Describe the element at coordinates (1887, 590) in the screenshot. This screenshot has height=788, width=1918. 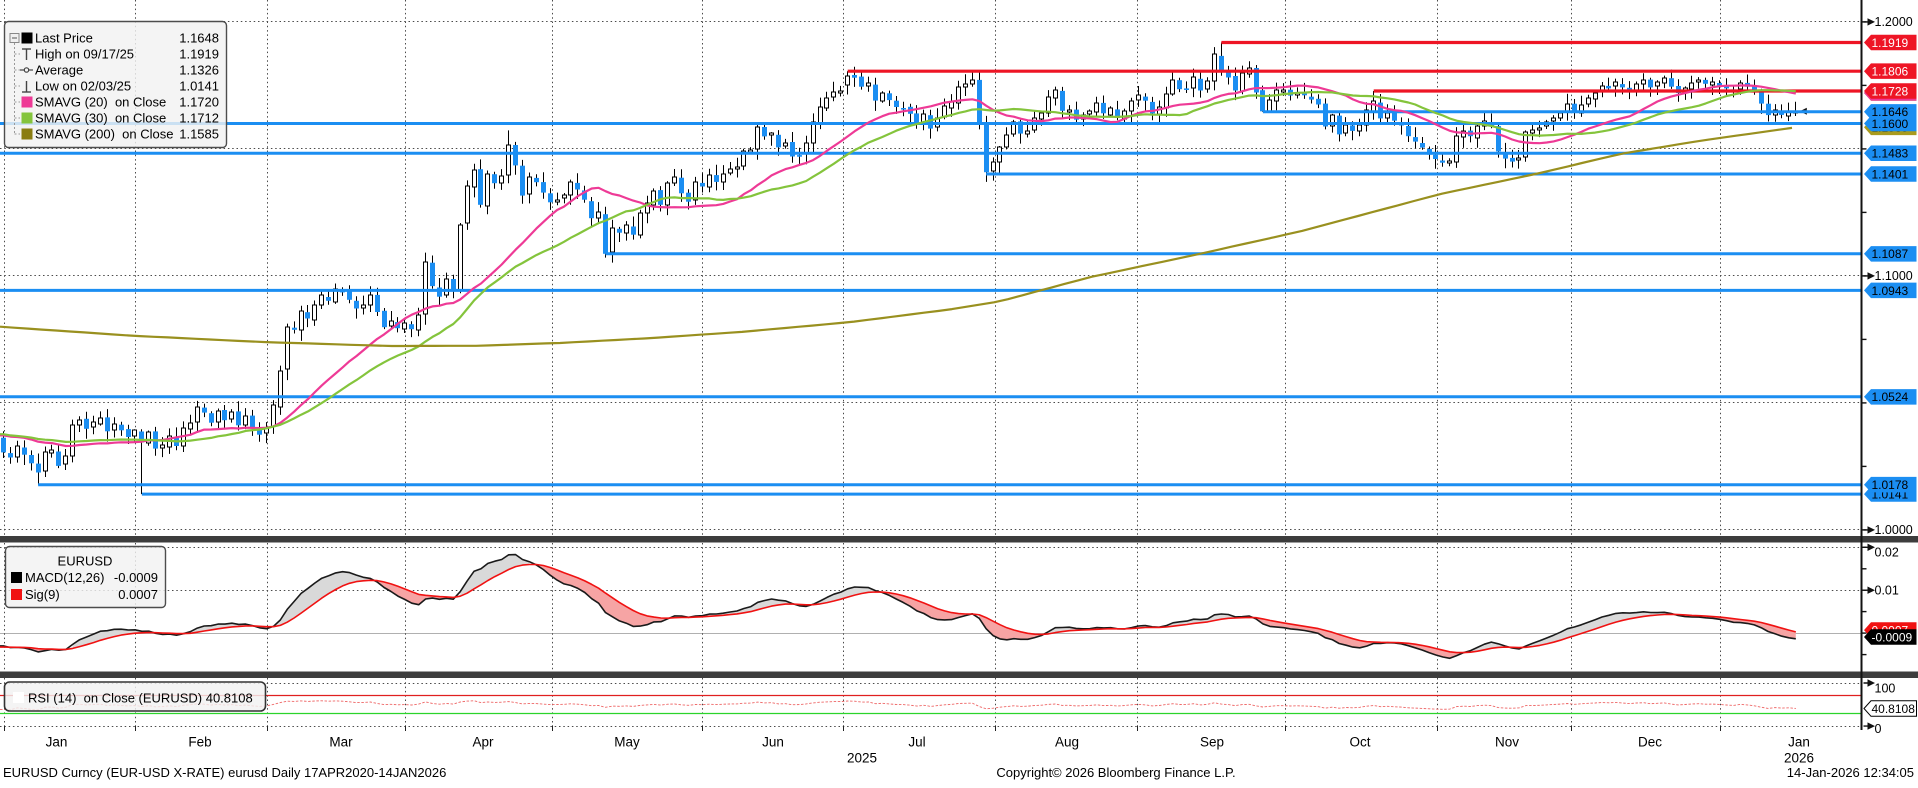
I see `svg-text: 0.01` at that location.